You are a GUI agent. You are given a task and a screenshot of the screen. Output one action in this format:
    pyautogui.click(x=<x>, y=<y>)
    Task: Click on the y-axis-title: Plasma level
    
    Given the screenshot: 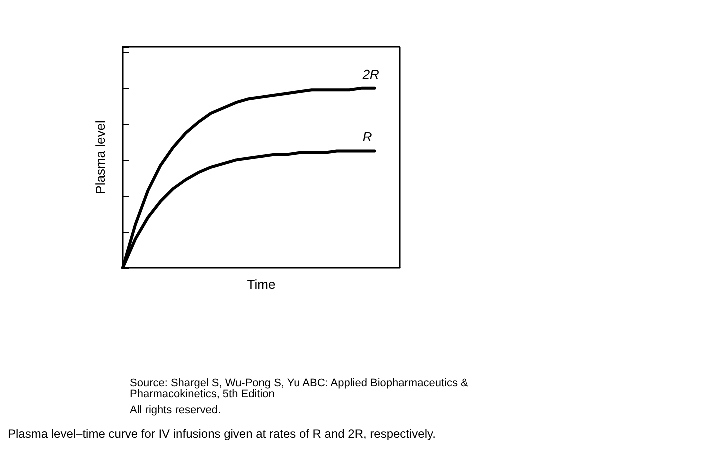 What is the action you would take?
    pyautogui.click(x=100, y=157)
    